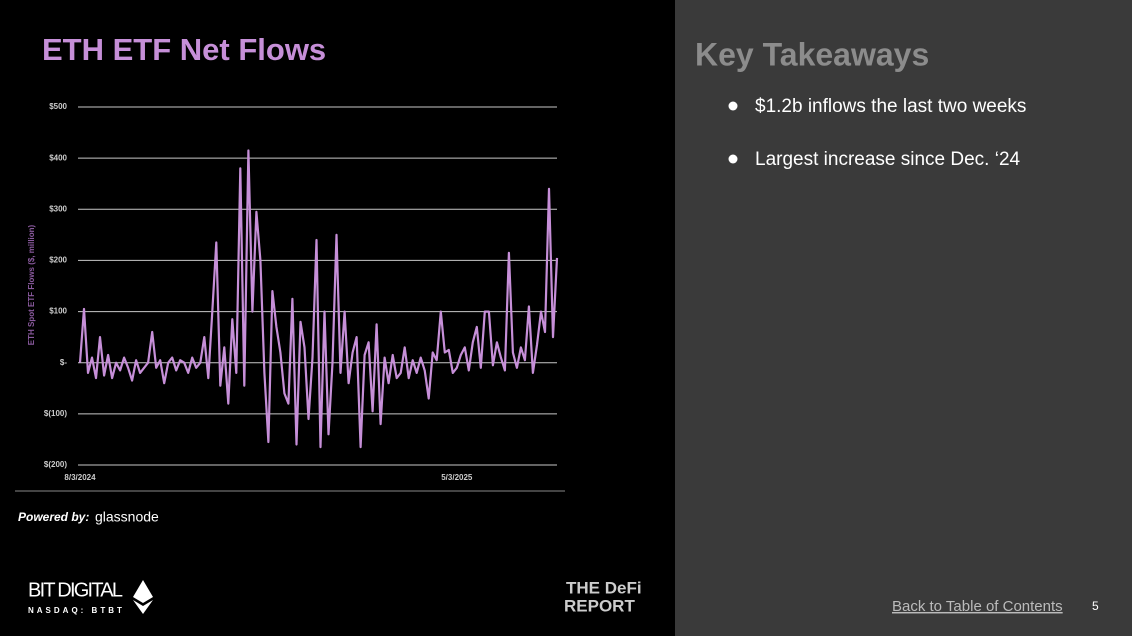 The height and width of the screenshot is (636, 1132). What do you see at coordinates (55, 464) in the screenshot?
I see `y-tick-label: $(200)` at bounding box center [55, 464].